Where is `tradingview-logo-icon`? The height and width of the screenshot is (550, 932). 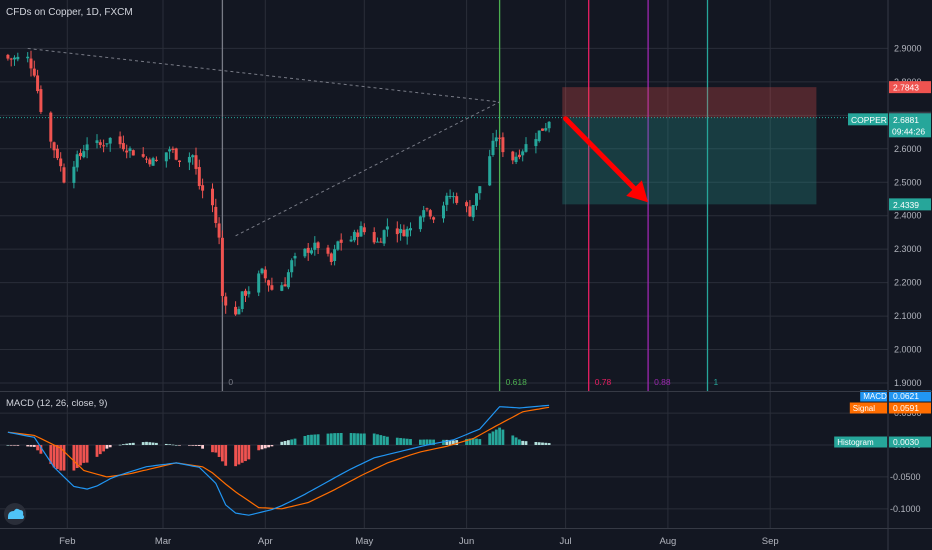
tradingview-logo-icon is located at coordinates (15, 514).